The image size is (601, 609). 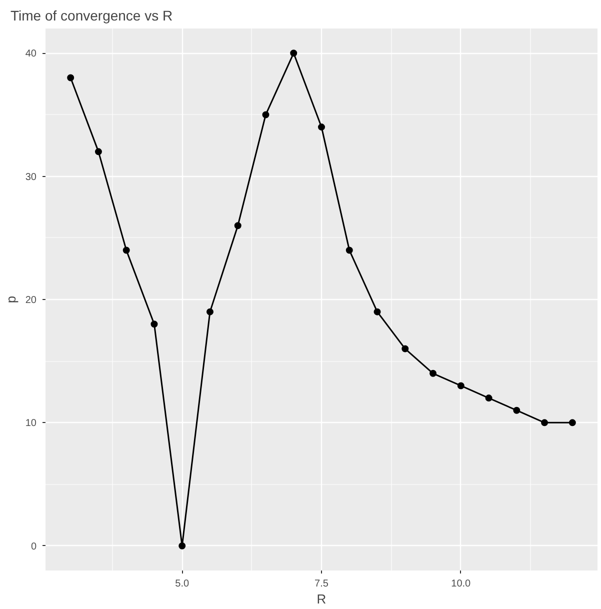 I want to click on y-tick-label: 30, so click(x=31, y=177).